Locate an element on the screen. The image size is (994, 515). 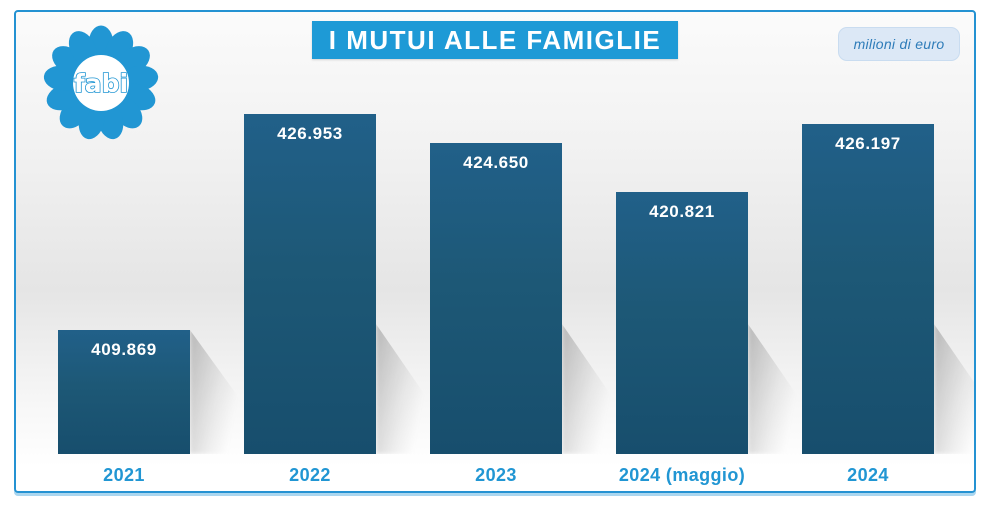
bar-group: 426.953 2022 is located at coordinates (310, 299).